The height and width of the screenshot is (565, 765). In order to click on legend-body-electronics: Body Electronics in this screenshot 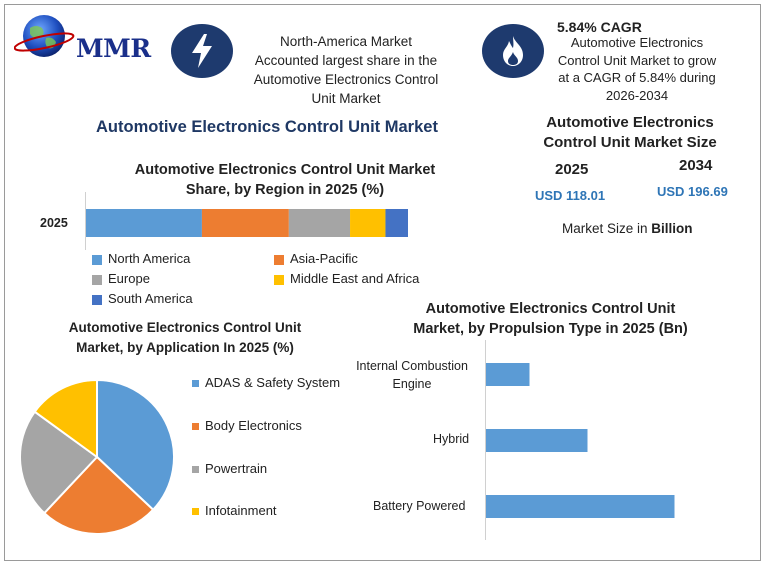, I will do `click(247, 425)`.